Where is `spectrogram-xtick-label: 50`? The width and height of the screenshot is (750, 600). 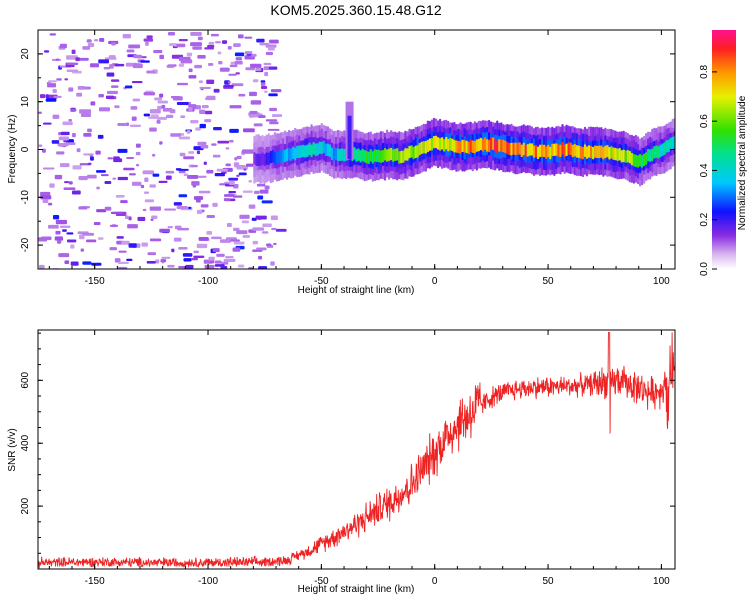 spectrogram-xtick-label: 50 is located at coordinates (548, 281).